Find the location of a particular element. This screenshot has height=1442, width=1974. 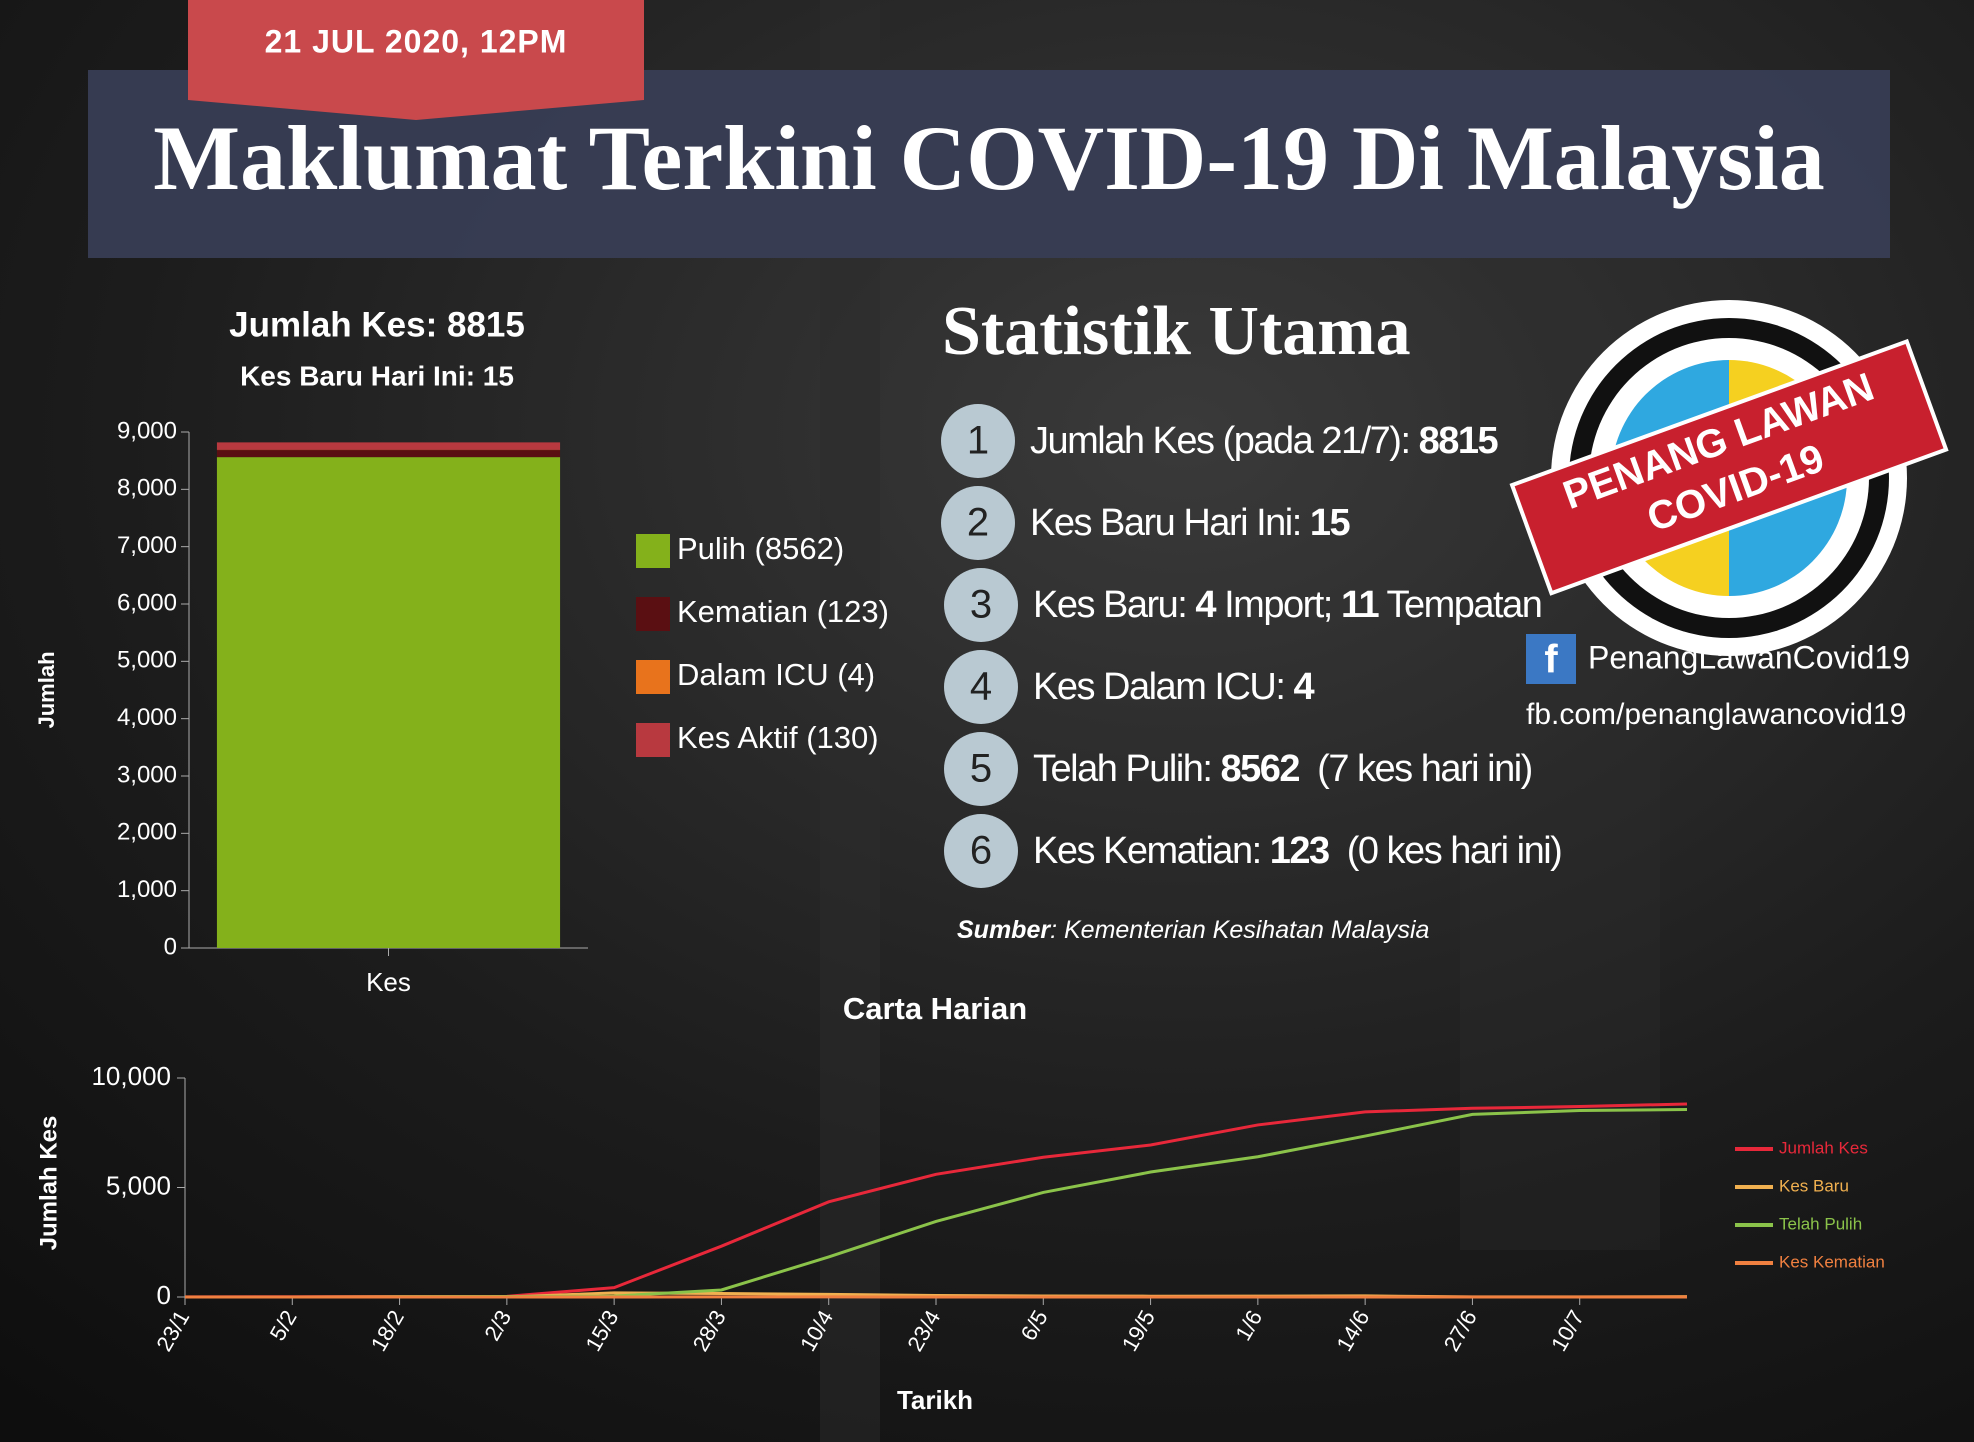

stat-part: Telah Pulih: is located at coordinates (1127, 769).